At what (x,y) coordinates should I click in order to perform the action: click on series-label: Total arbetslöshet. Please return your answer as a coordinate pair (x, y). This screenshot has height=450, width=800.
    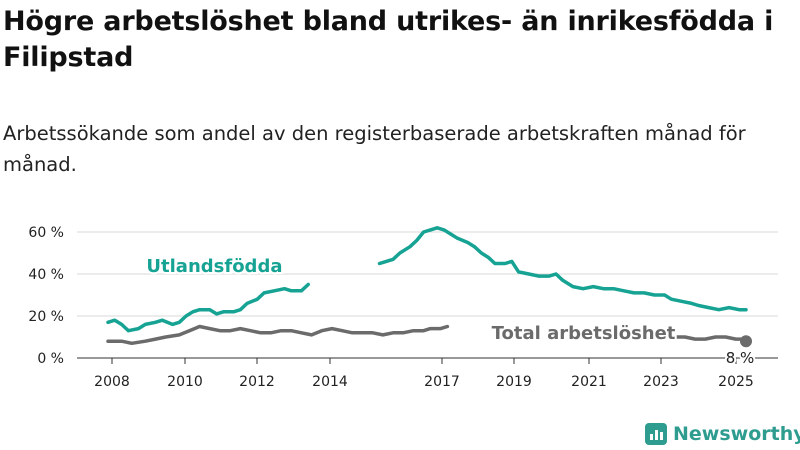
    Looking at the image, I should click on (584, 333).